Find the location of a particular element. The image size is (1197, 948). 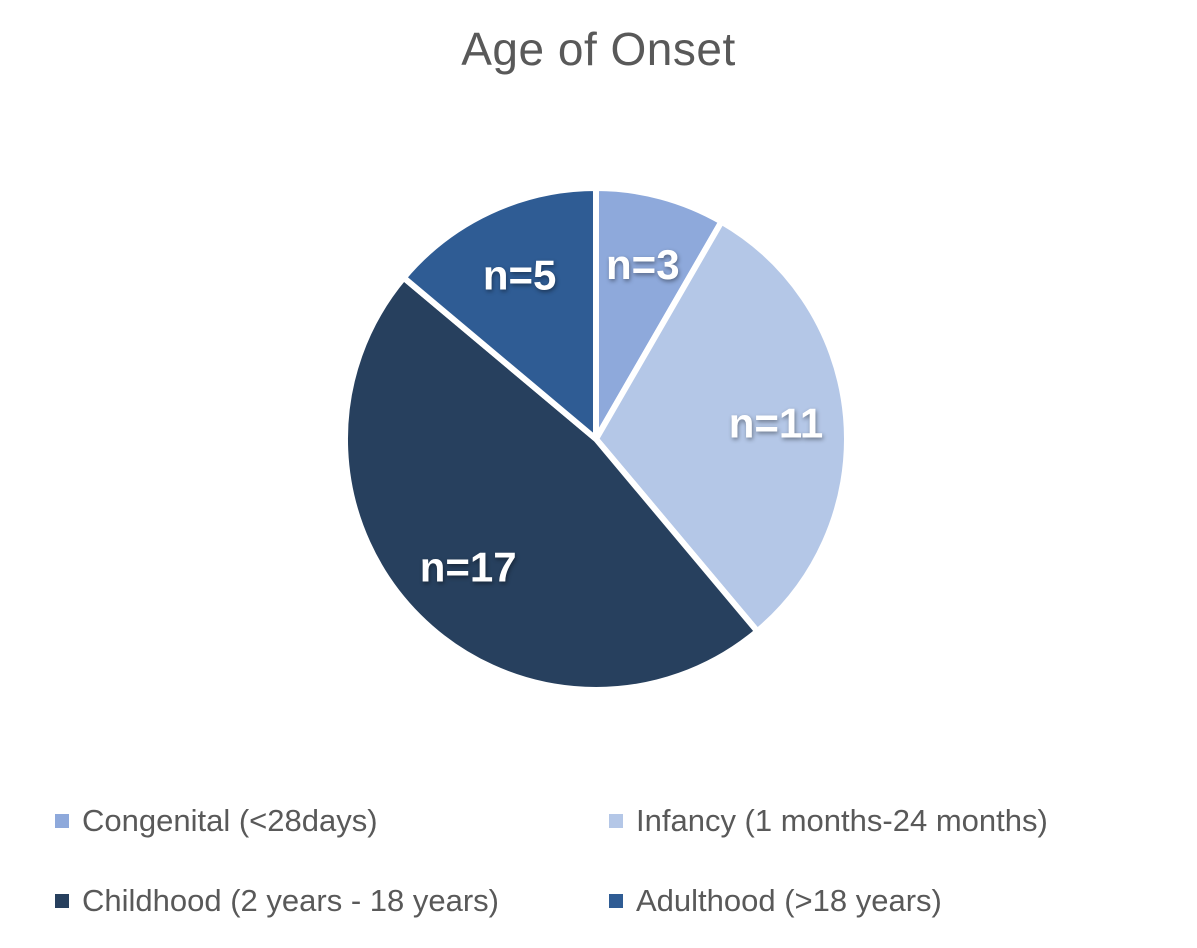

data-label-adulthood: n=5 is located at coordinates (520, 275).